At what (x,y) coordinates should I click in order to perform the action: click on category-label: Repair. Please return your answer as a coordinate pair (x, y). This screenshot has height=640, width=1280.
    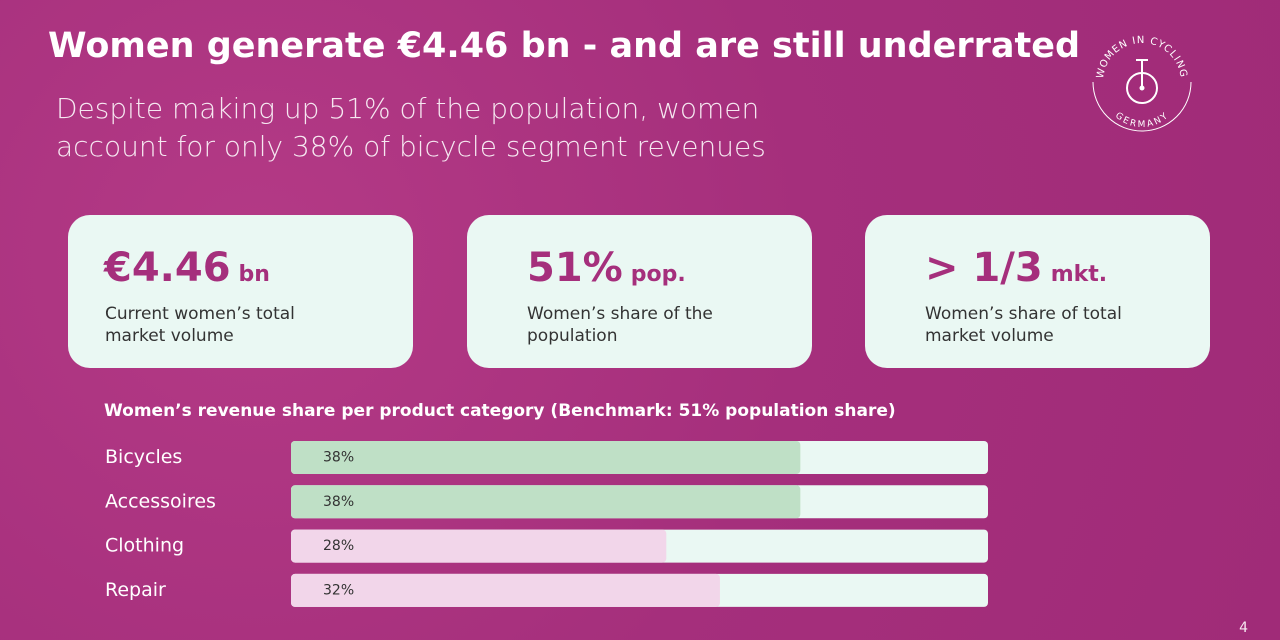
    Looking at the image, I should click on (135, 590).